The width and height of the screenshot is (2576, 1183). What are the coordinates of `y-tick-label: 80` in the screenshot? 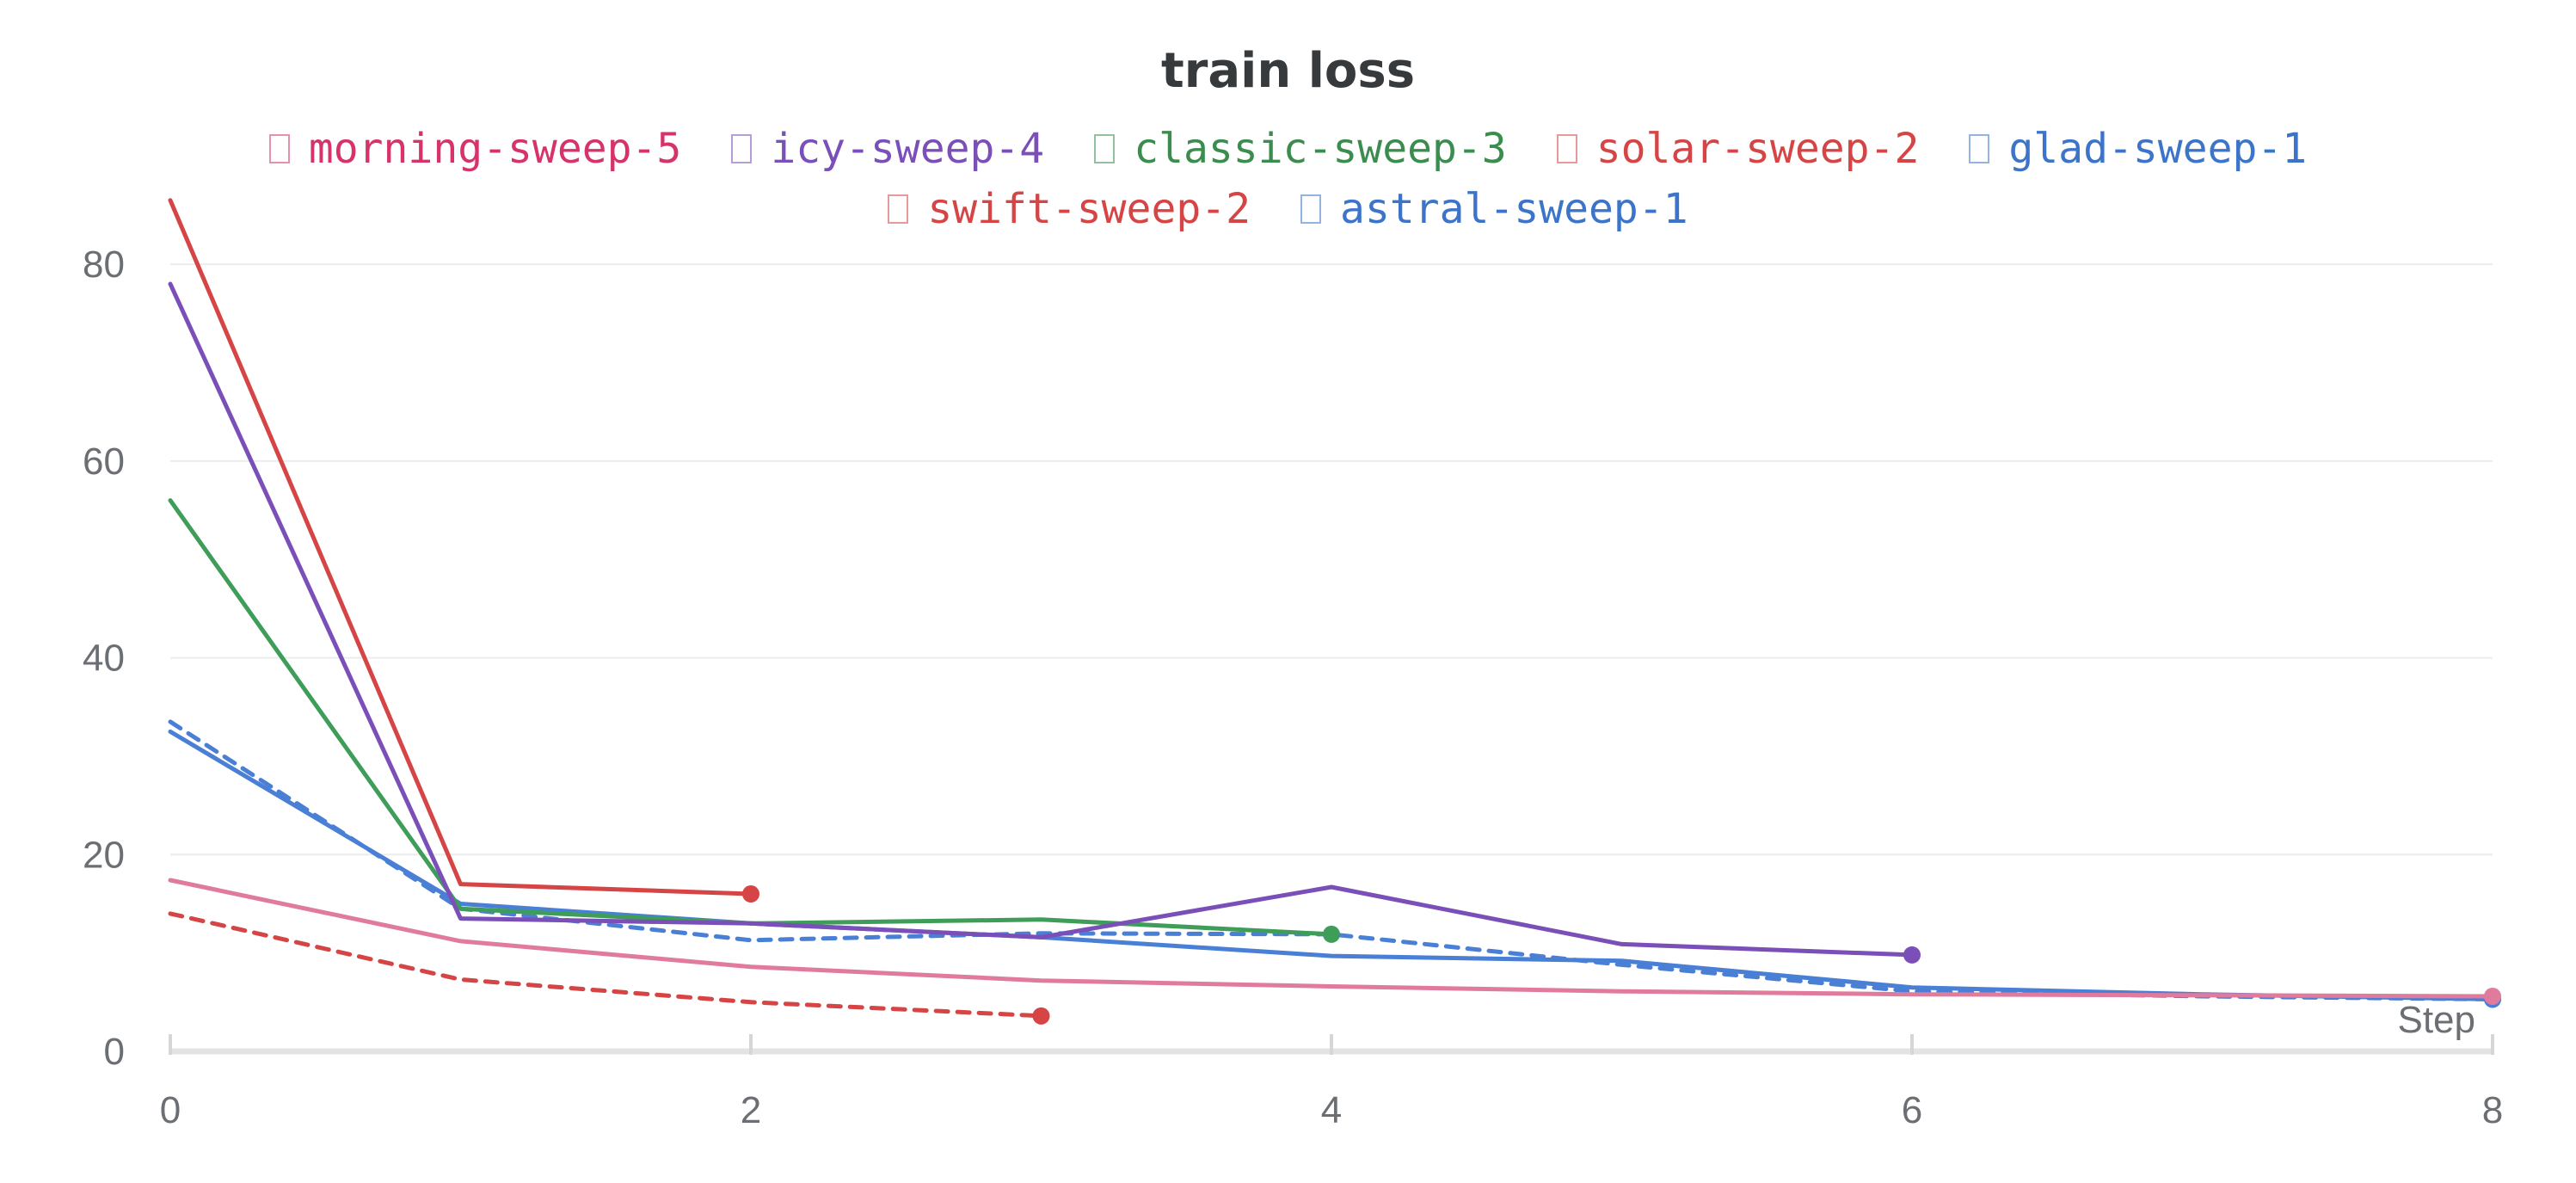 It's located at (104, 264).